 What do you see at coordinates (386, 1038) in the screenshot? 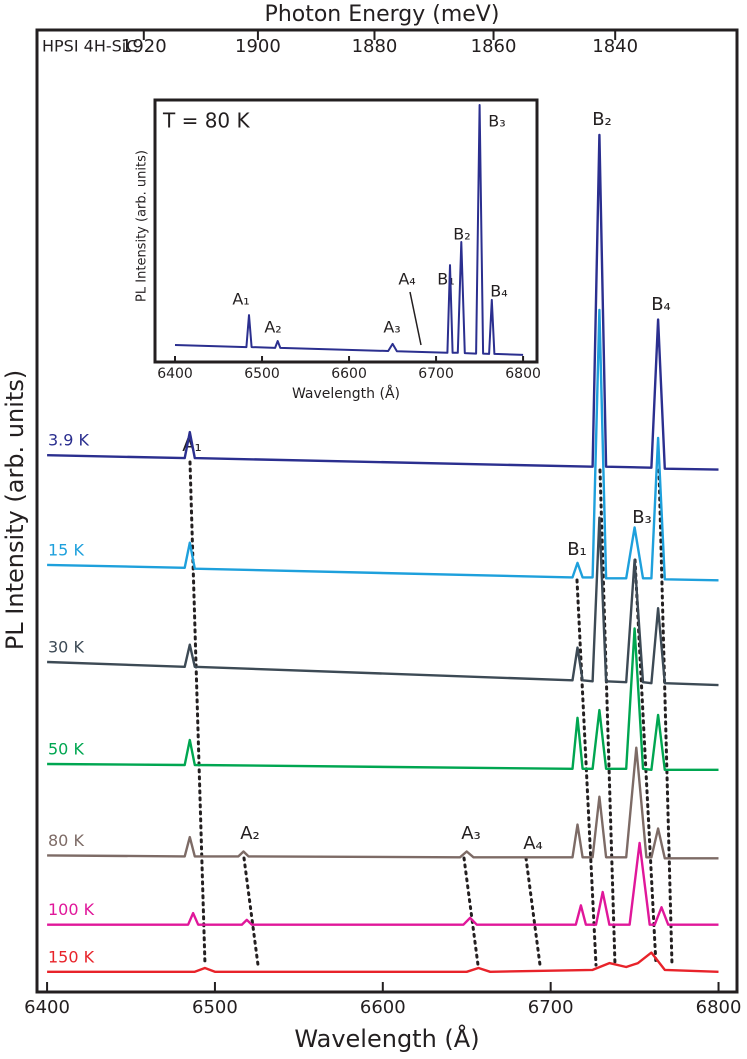
I see `x-axis-label: Wavelength (Å)` at bounding box center [386, 1038].